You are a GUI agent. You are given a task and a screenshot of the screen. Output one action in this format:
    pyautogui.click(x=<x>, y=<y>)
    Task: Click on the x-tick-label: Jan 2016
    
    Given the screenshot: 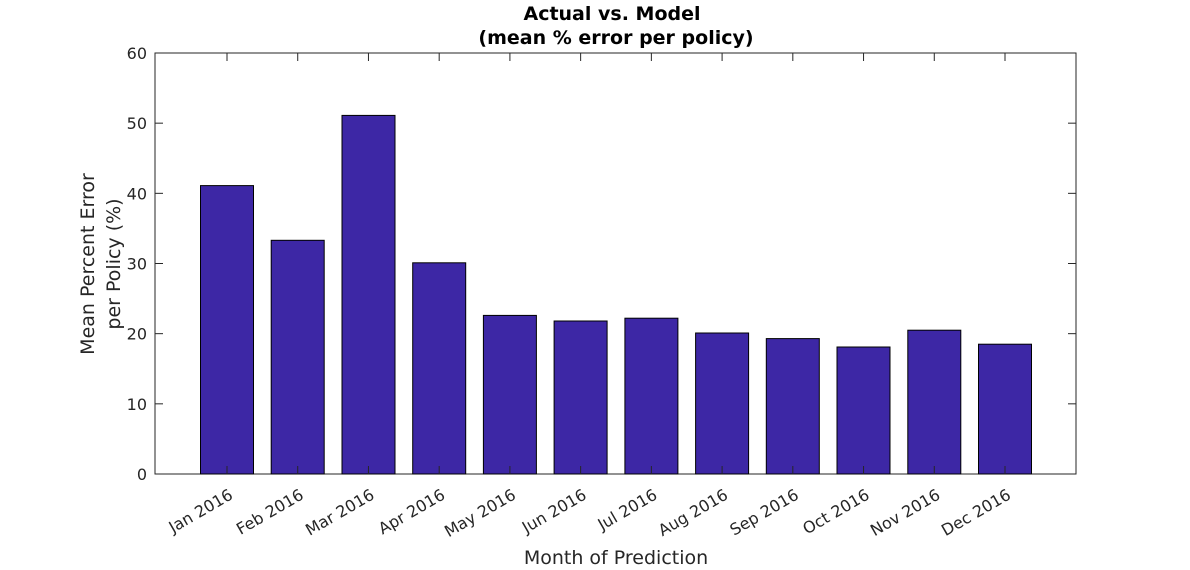 What is the action you would take?
    pyautogui.click(x=200, y=511)
    